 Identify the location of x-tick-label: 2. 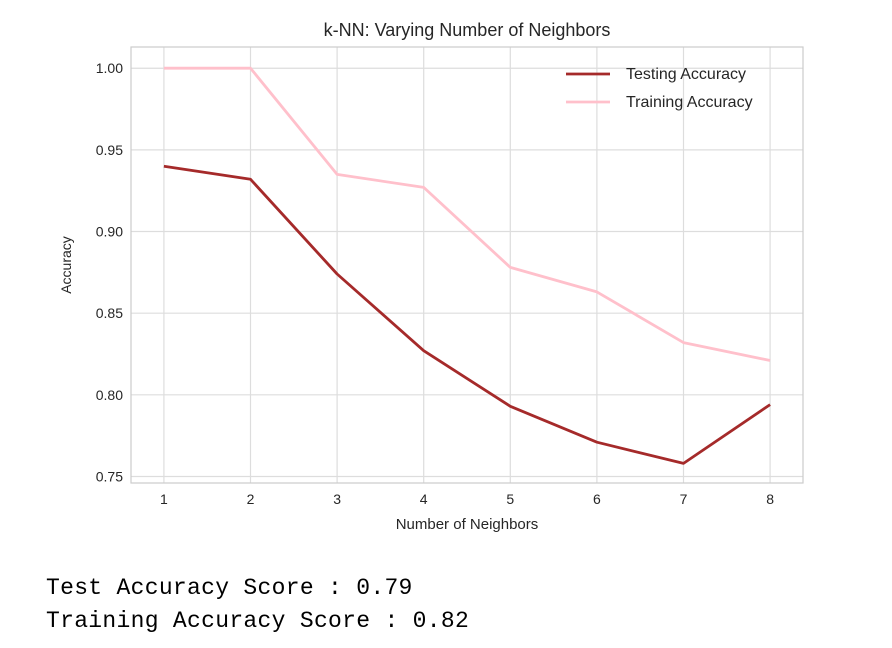
(251, 499).